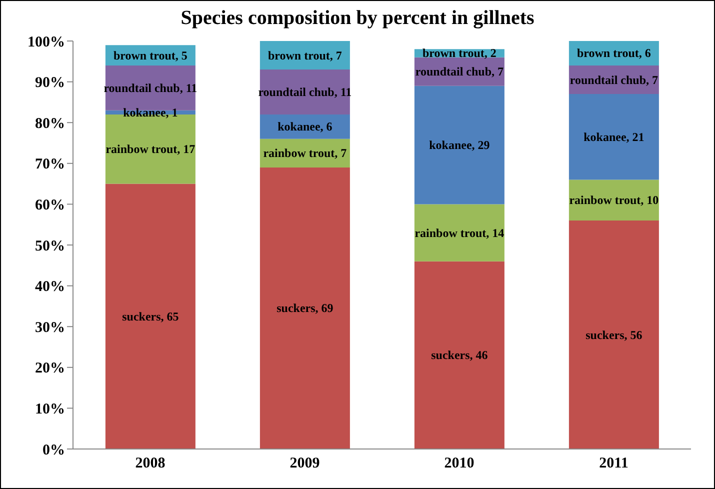 This screenshot has width=715, height=489. I want to click on data-label: rainbow trout, 10, so click(614, 200).